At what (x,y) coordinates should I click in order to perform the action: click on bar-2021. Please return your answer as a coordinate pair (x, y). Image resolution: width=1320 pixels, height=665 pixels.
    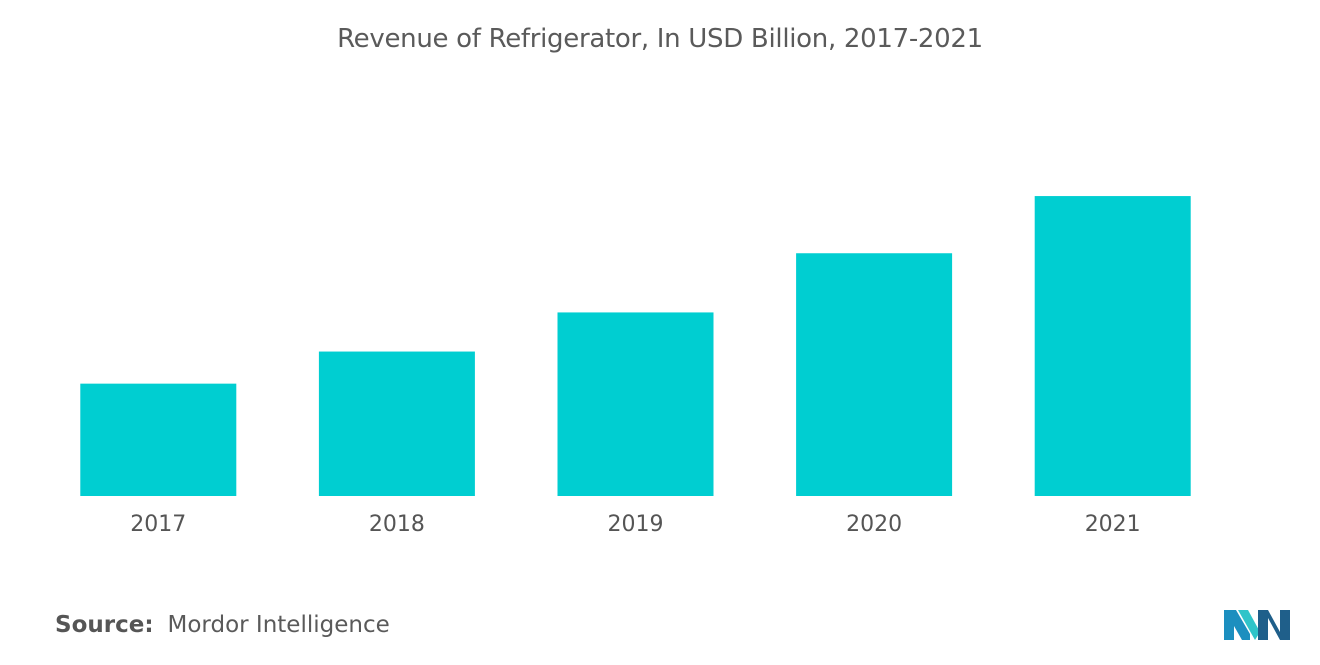
    Looking at the image, I should click on (1112, 346).